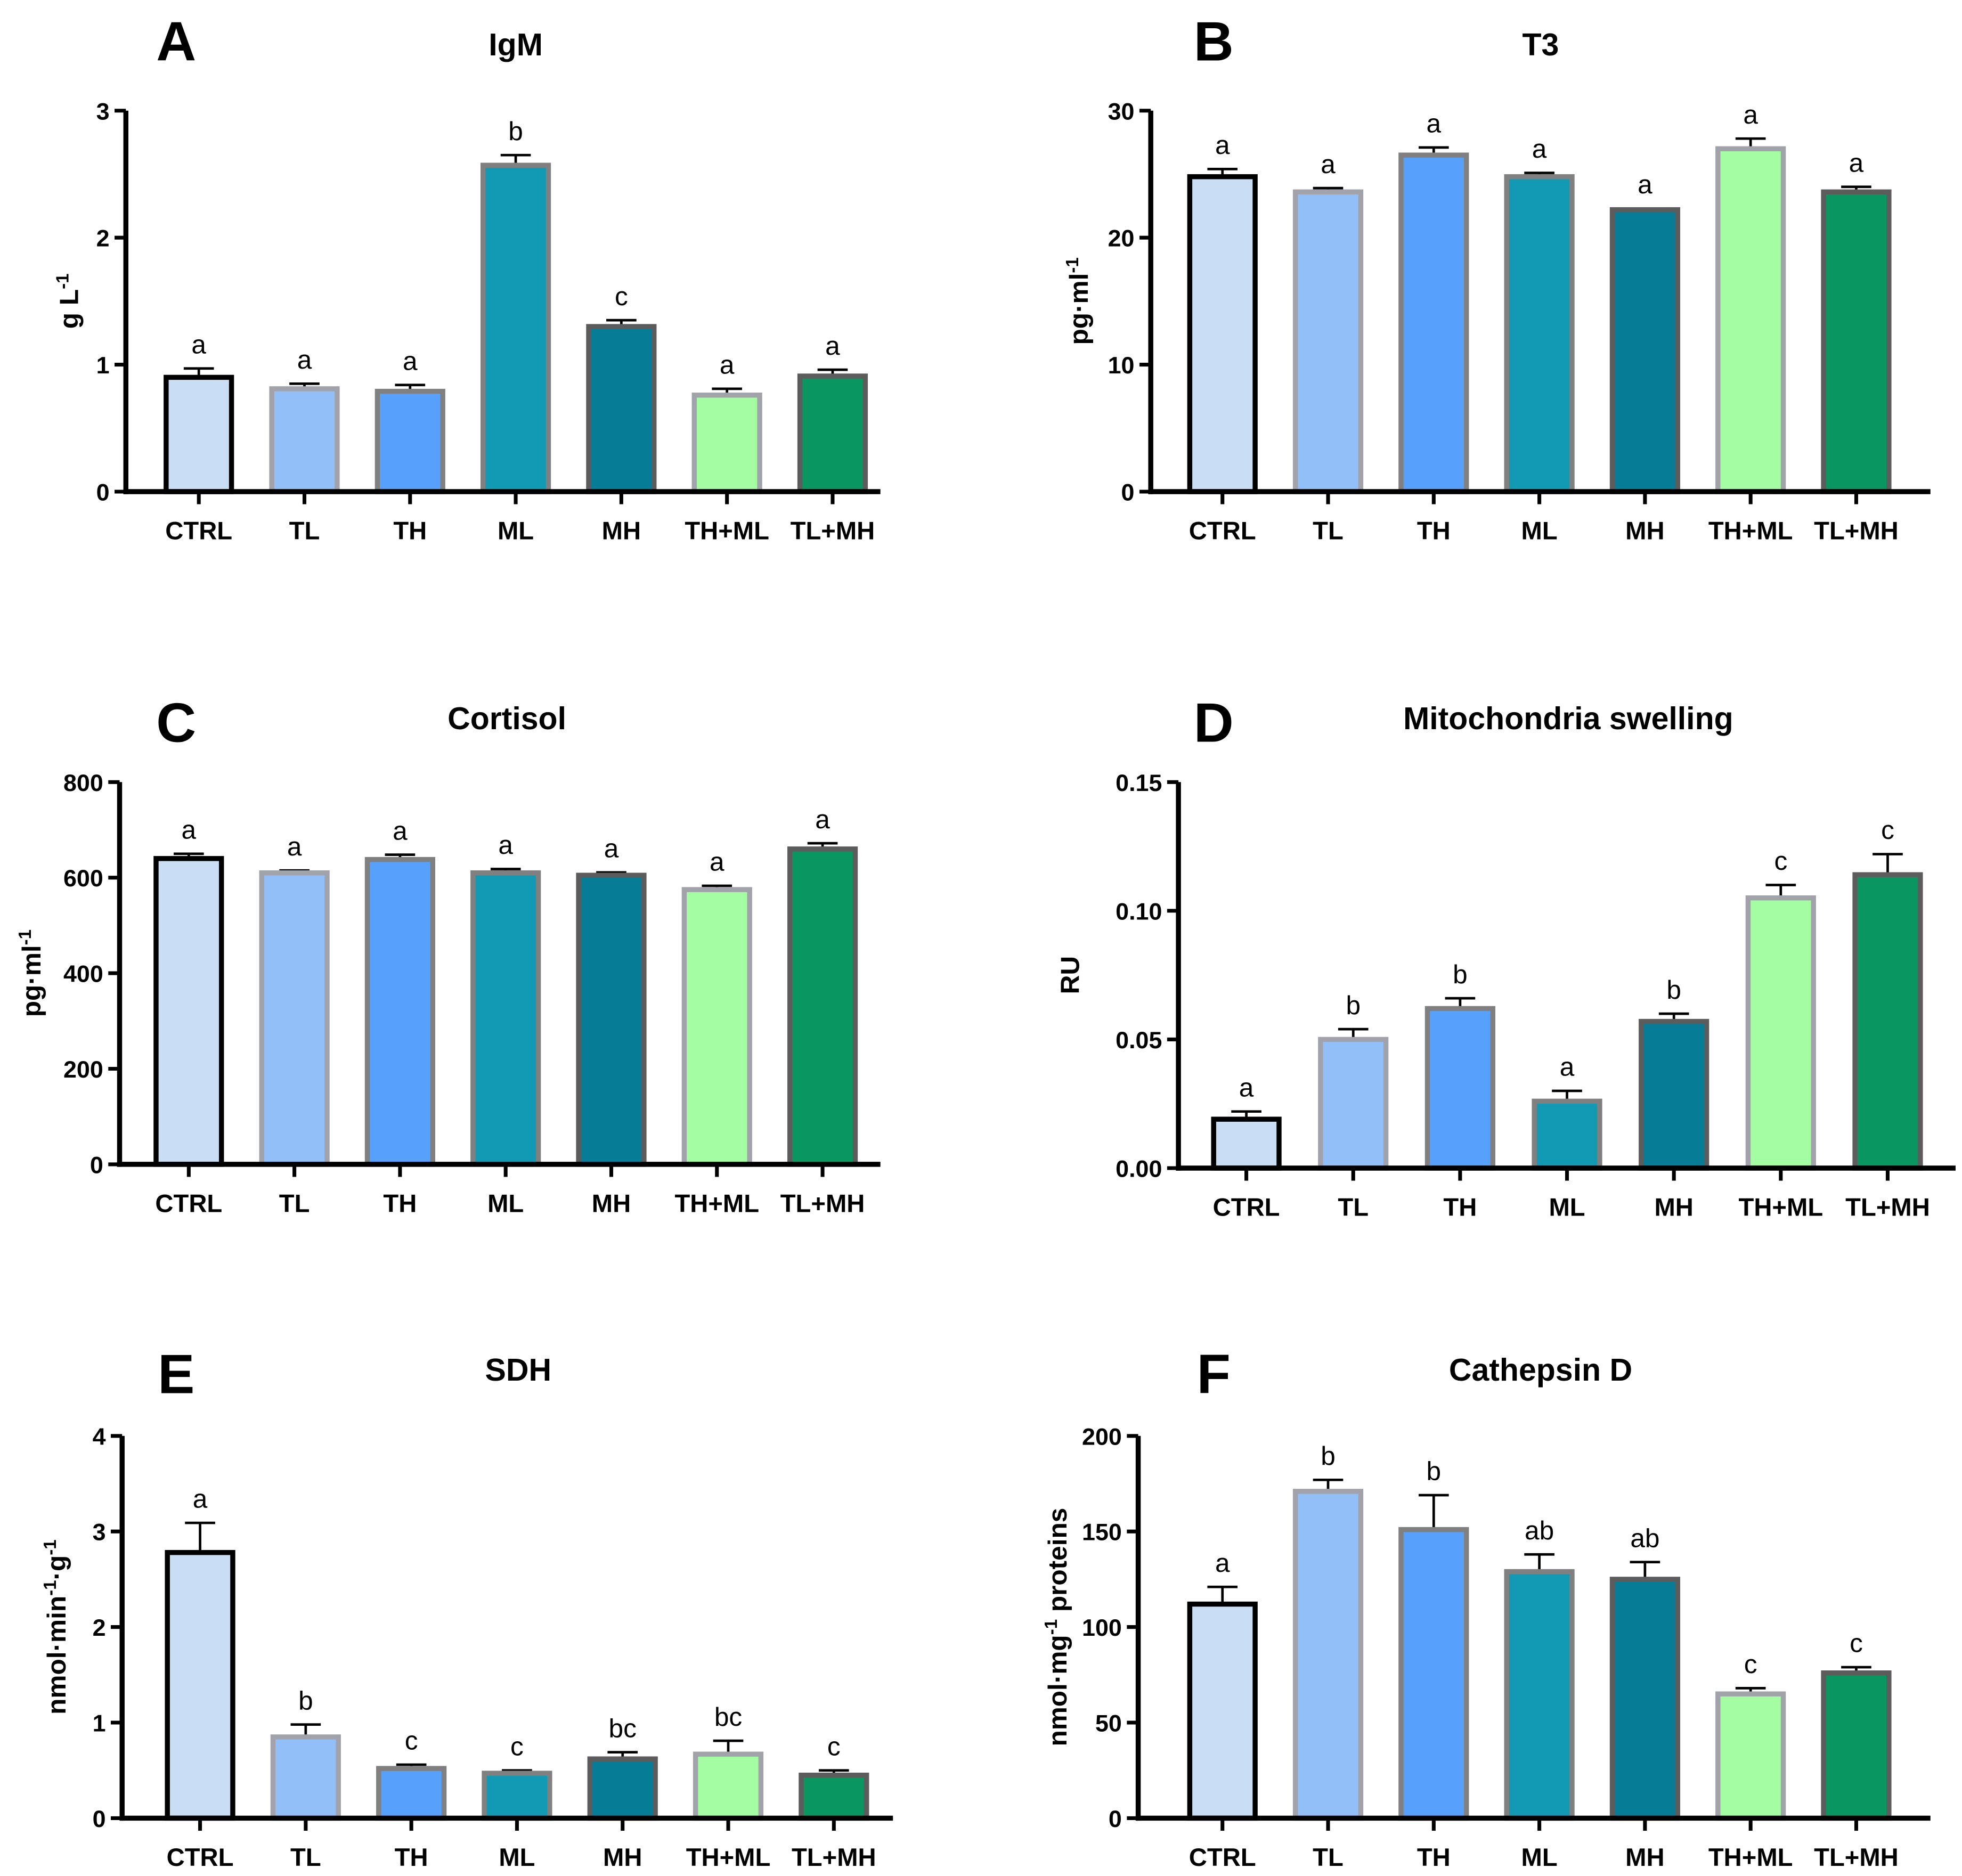 This screenshot has width=1962, height=1876. I want to click on y-tick-label: 3, so click(99, 1532).